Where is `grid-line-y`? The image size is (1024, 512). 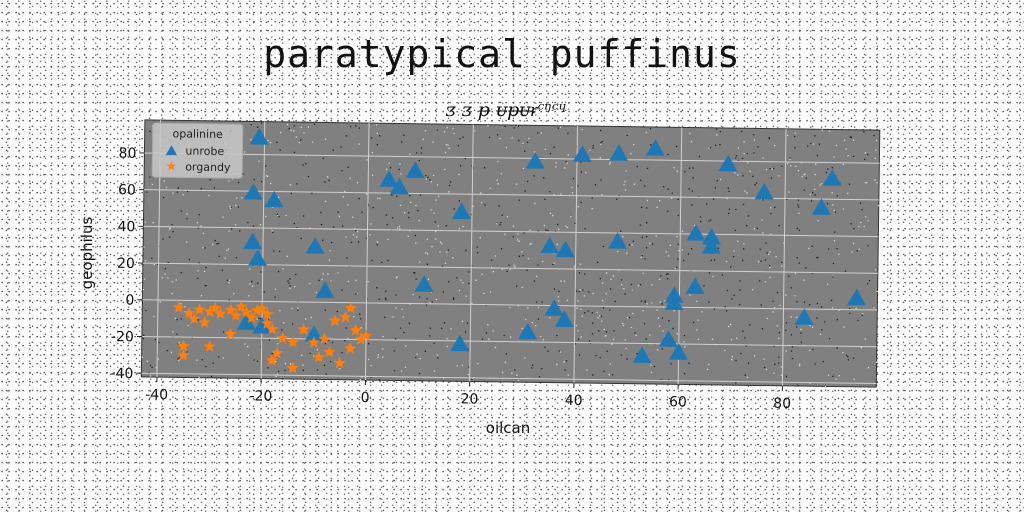 grid-line-y is located at coordinates (509, 378).